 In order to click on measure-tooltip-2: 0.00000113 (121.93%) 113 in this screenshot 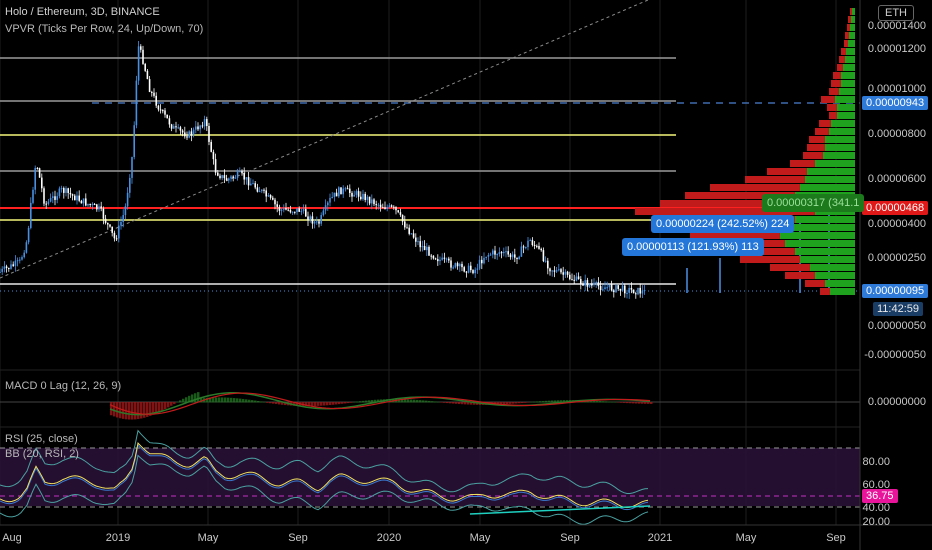, I will do `click(693, 247)`.